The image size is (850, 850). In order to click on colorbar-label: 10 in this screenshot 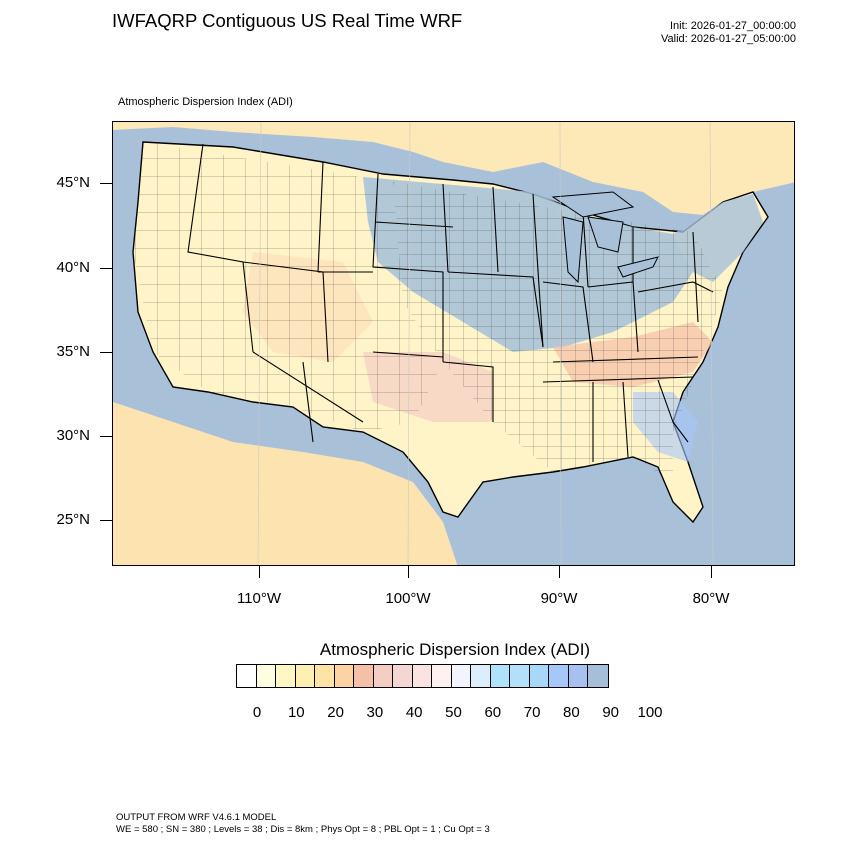, I will do `click(296, 712)`.